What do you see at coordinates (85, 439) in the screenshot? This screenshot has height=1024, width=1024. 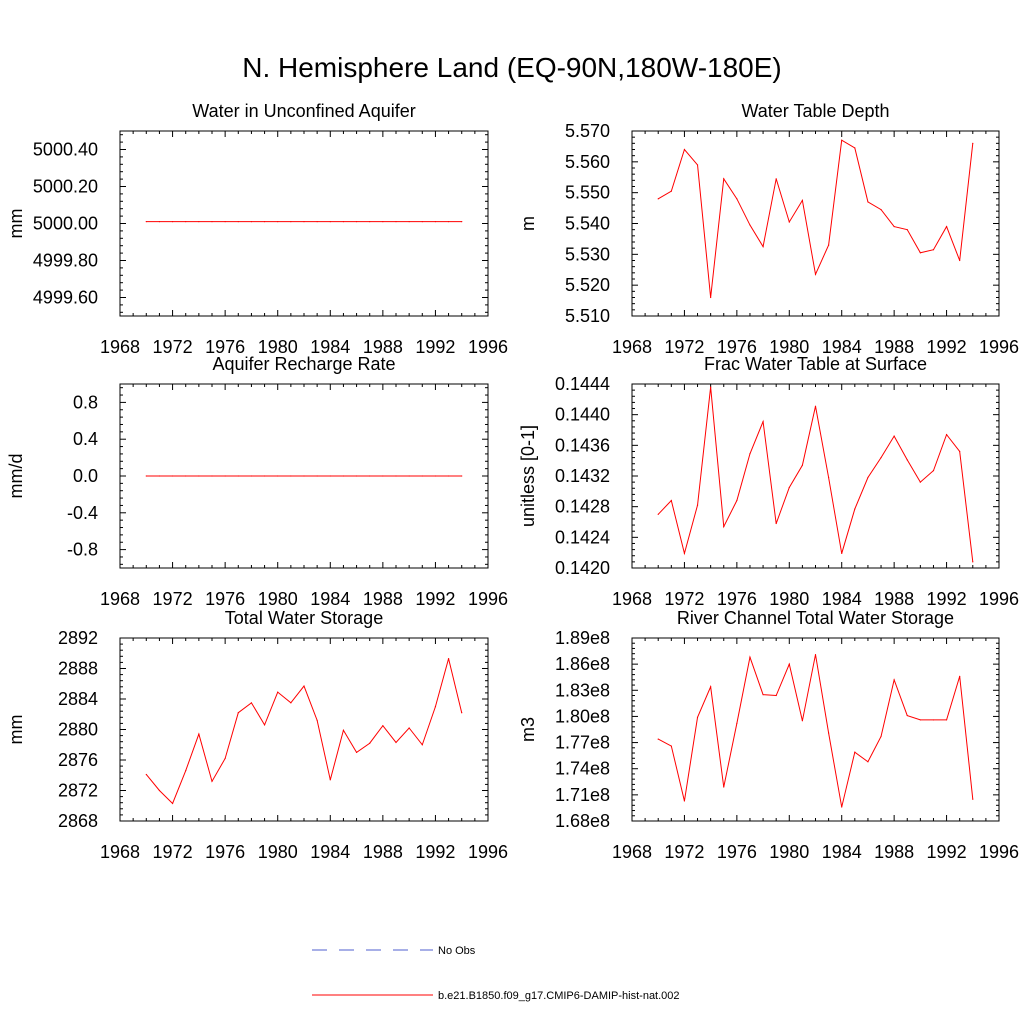 I see `y-tick-label: 0.4` at bounding box center [85, 439].